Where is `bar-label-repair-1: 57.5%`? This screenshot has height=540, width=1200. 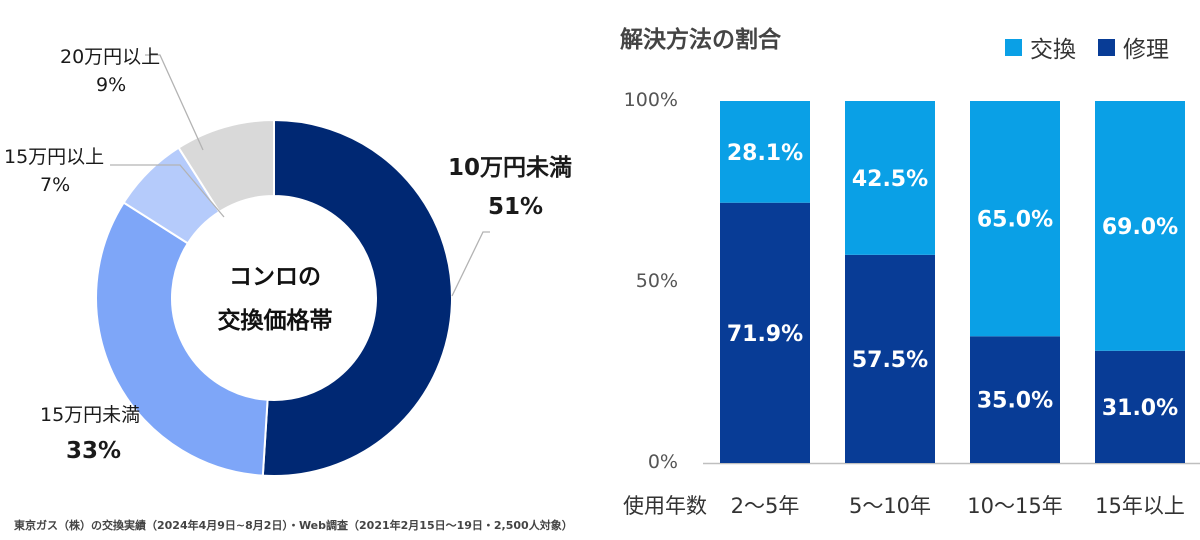 bar-label-repair-1: 57.5% is located at coordinates (890, 360).